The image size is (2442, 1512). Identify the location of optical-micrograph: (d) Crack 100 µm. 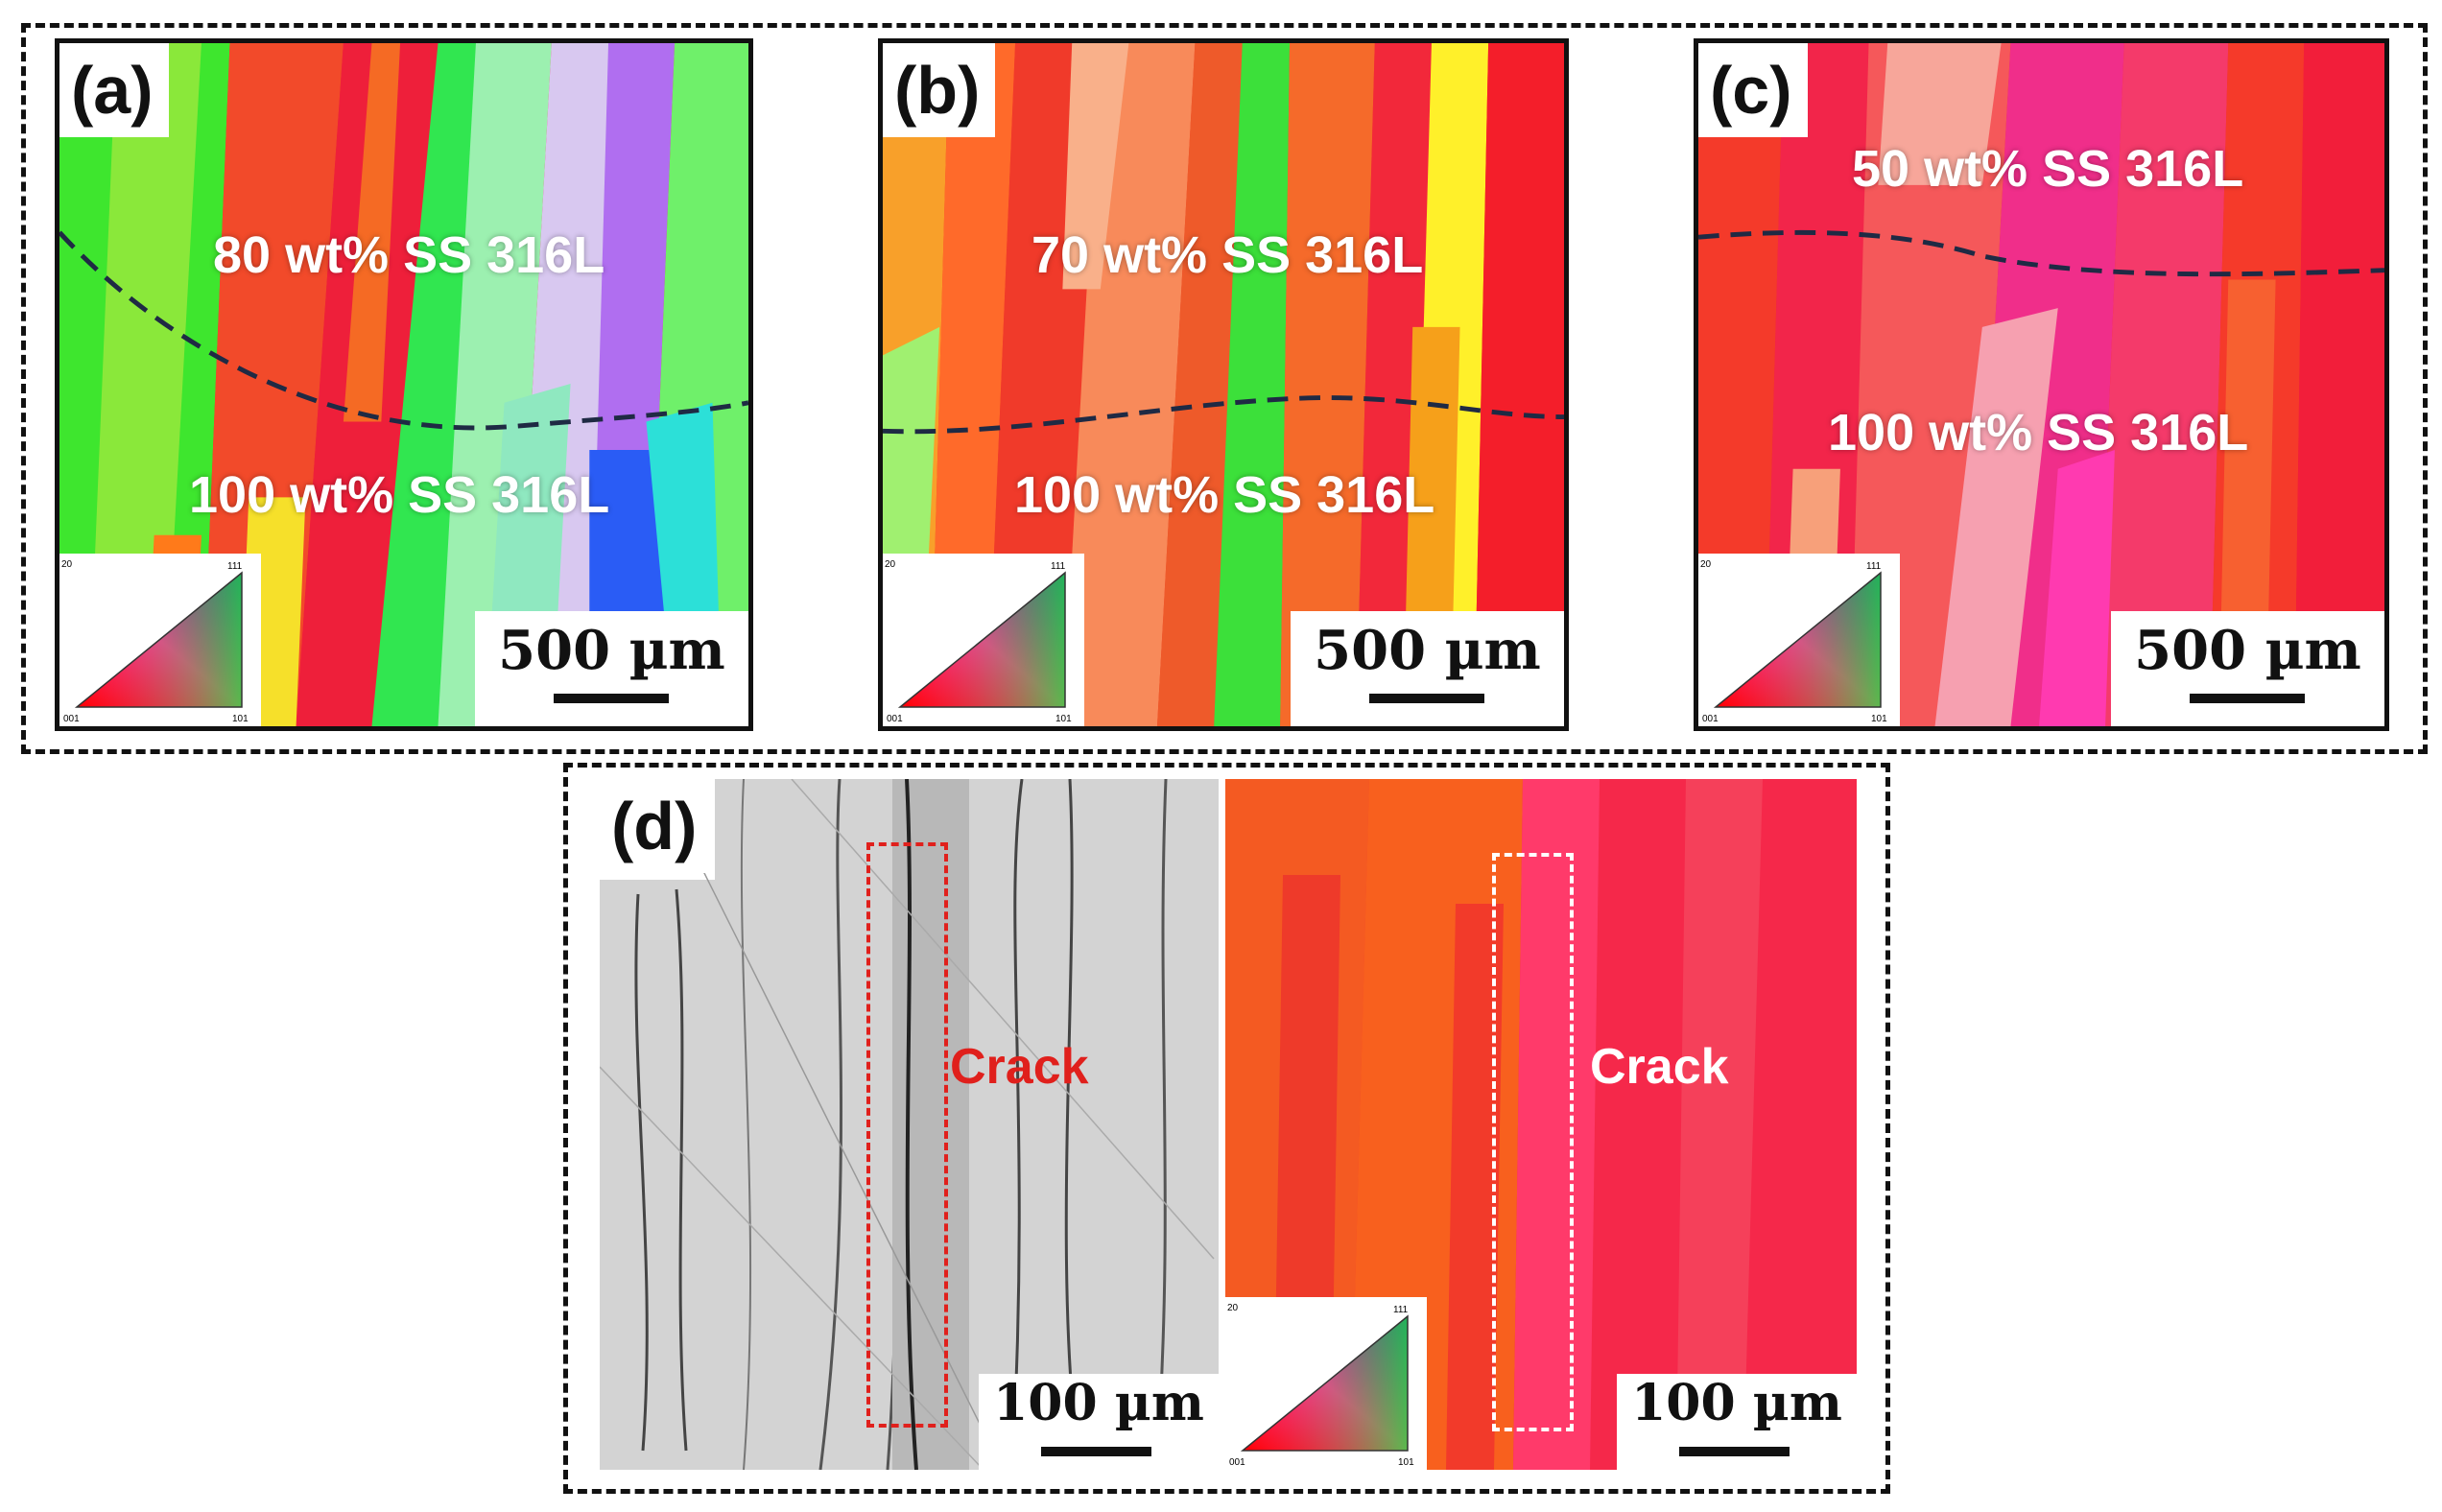
(909, 1124).